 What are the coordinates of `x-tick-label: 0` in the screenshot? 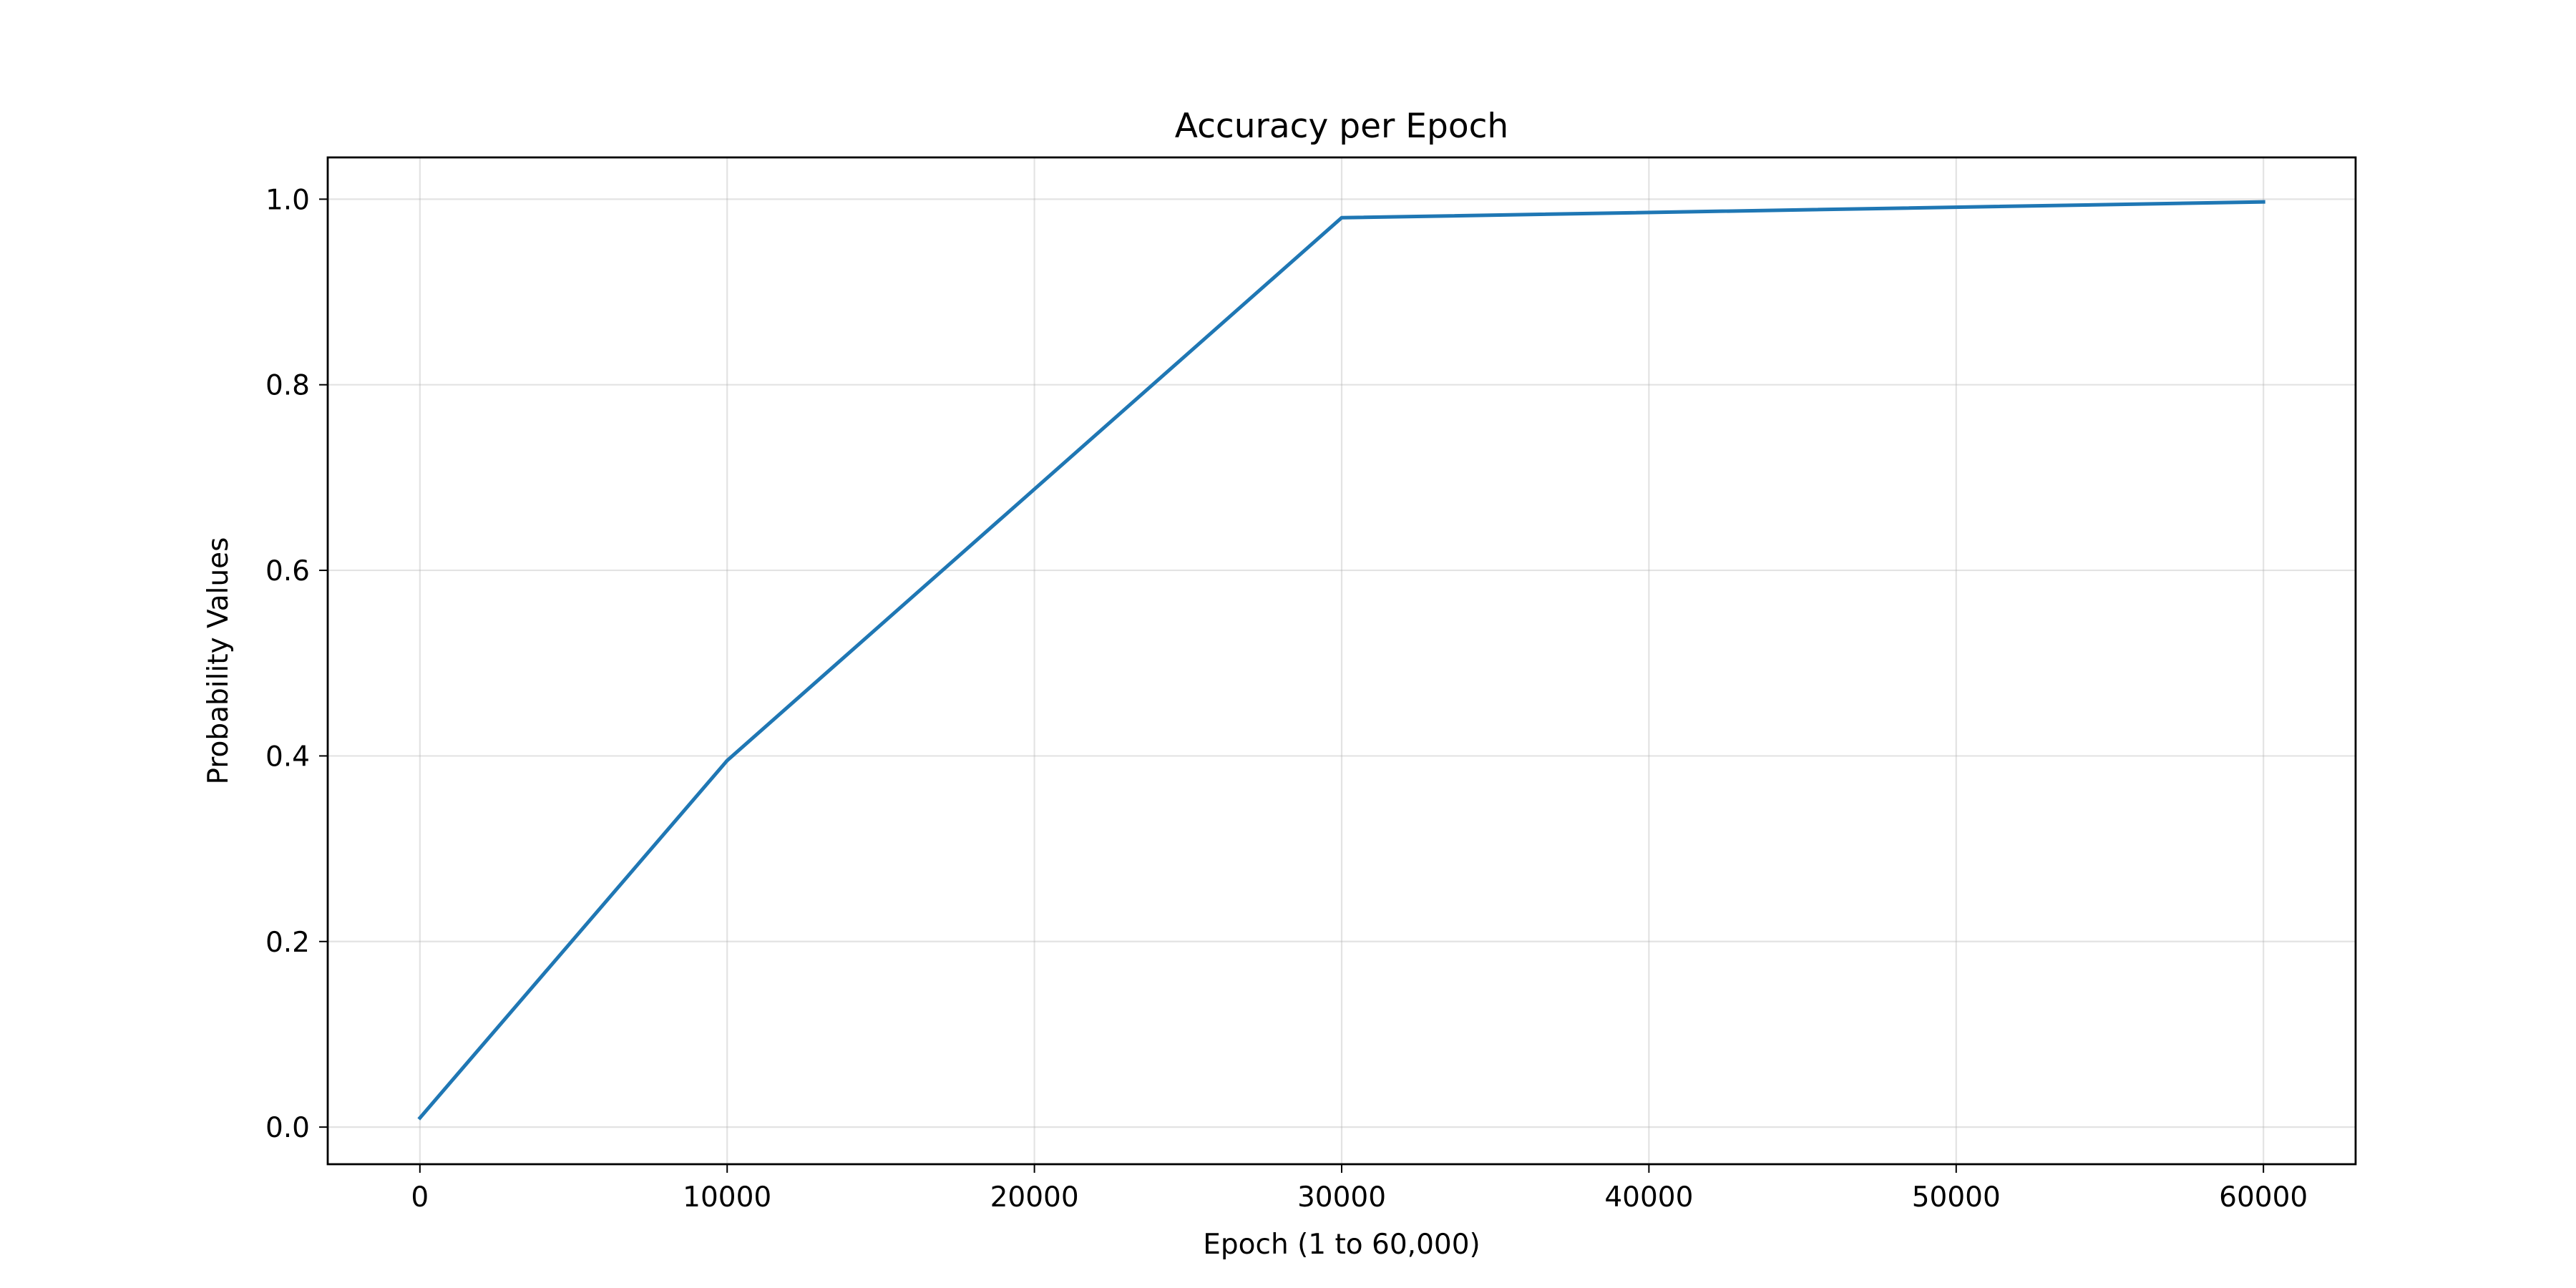 It's located at (420, 1197).